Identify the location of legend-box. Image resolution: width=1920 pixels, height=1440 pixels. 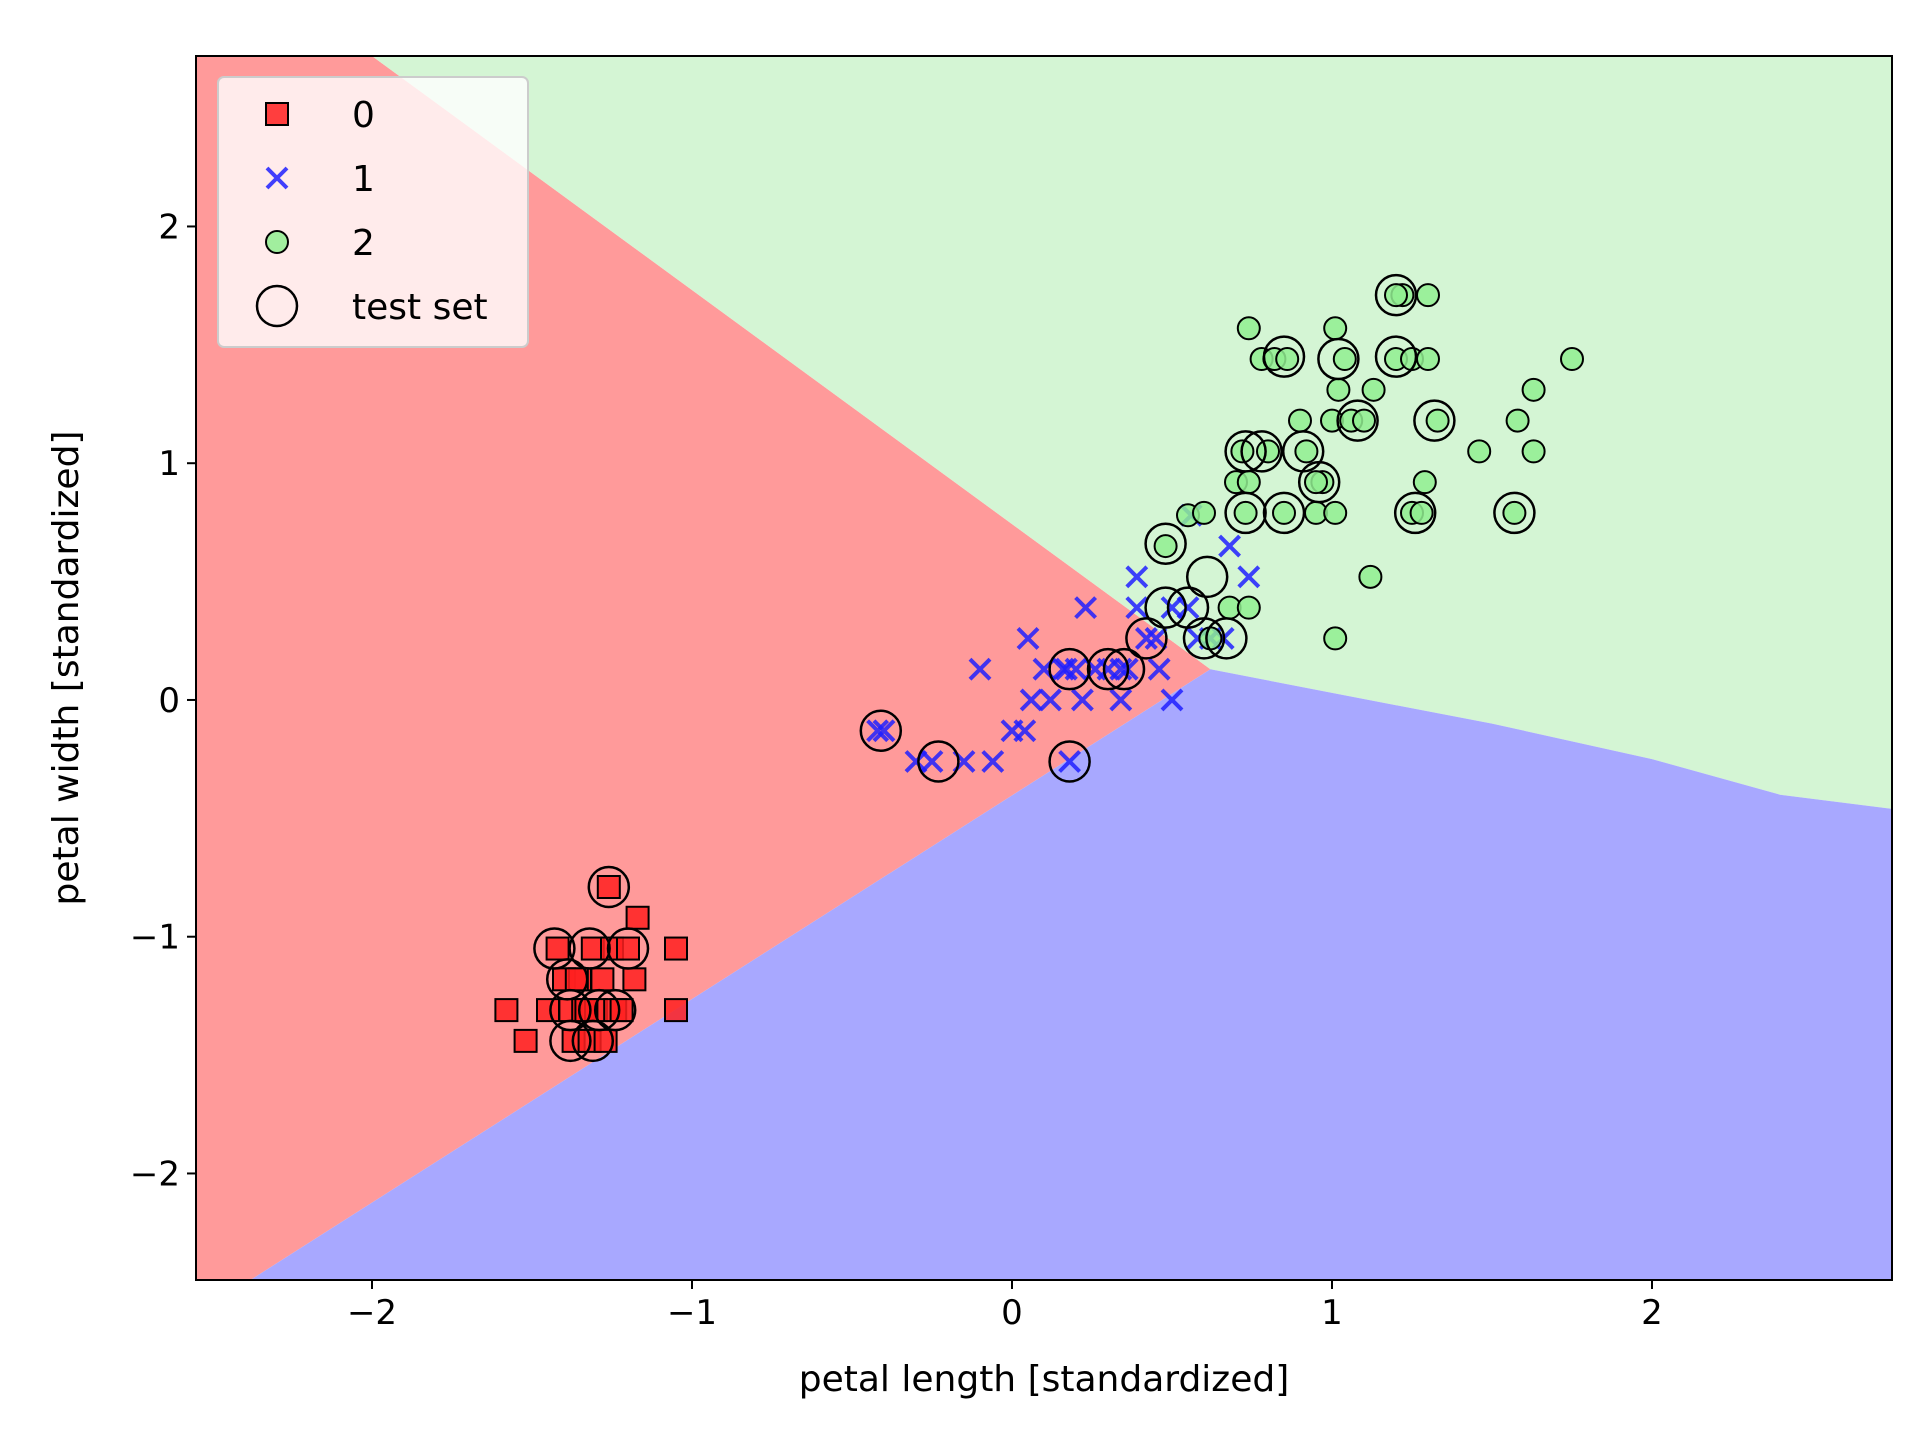
(373, 212).